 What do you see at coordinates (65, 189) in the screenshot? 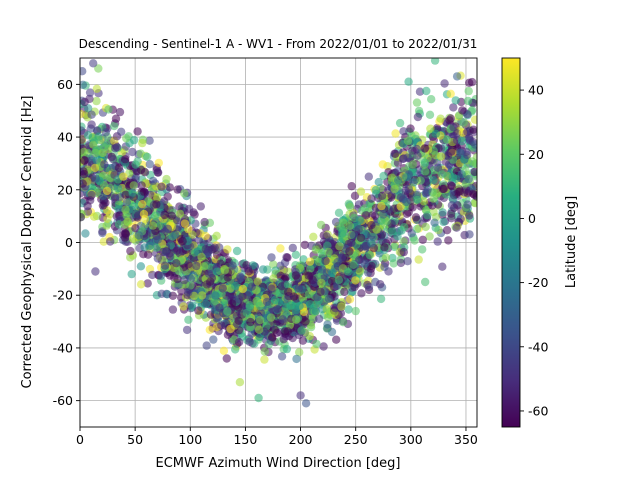
I see `y-tick-label: 20` at bounding box center [65, 189].